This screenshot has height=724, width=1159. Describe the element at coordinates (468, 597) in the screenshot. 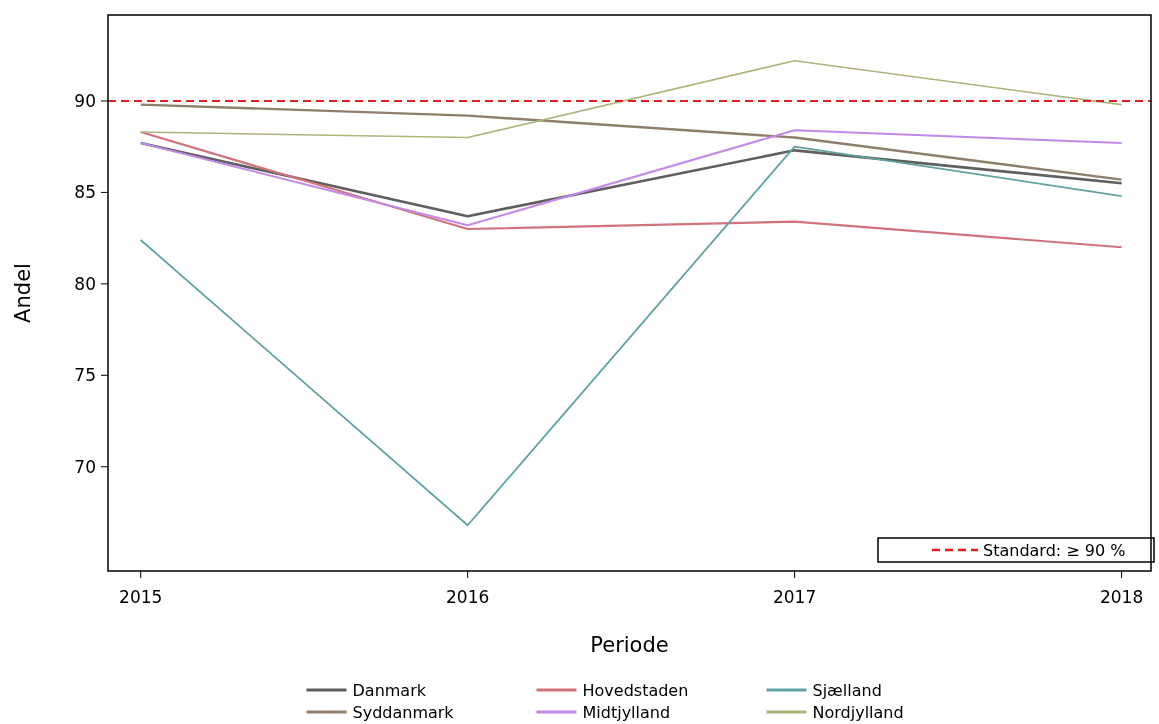

I see `x-tick-label: 2016` at that location.